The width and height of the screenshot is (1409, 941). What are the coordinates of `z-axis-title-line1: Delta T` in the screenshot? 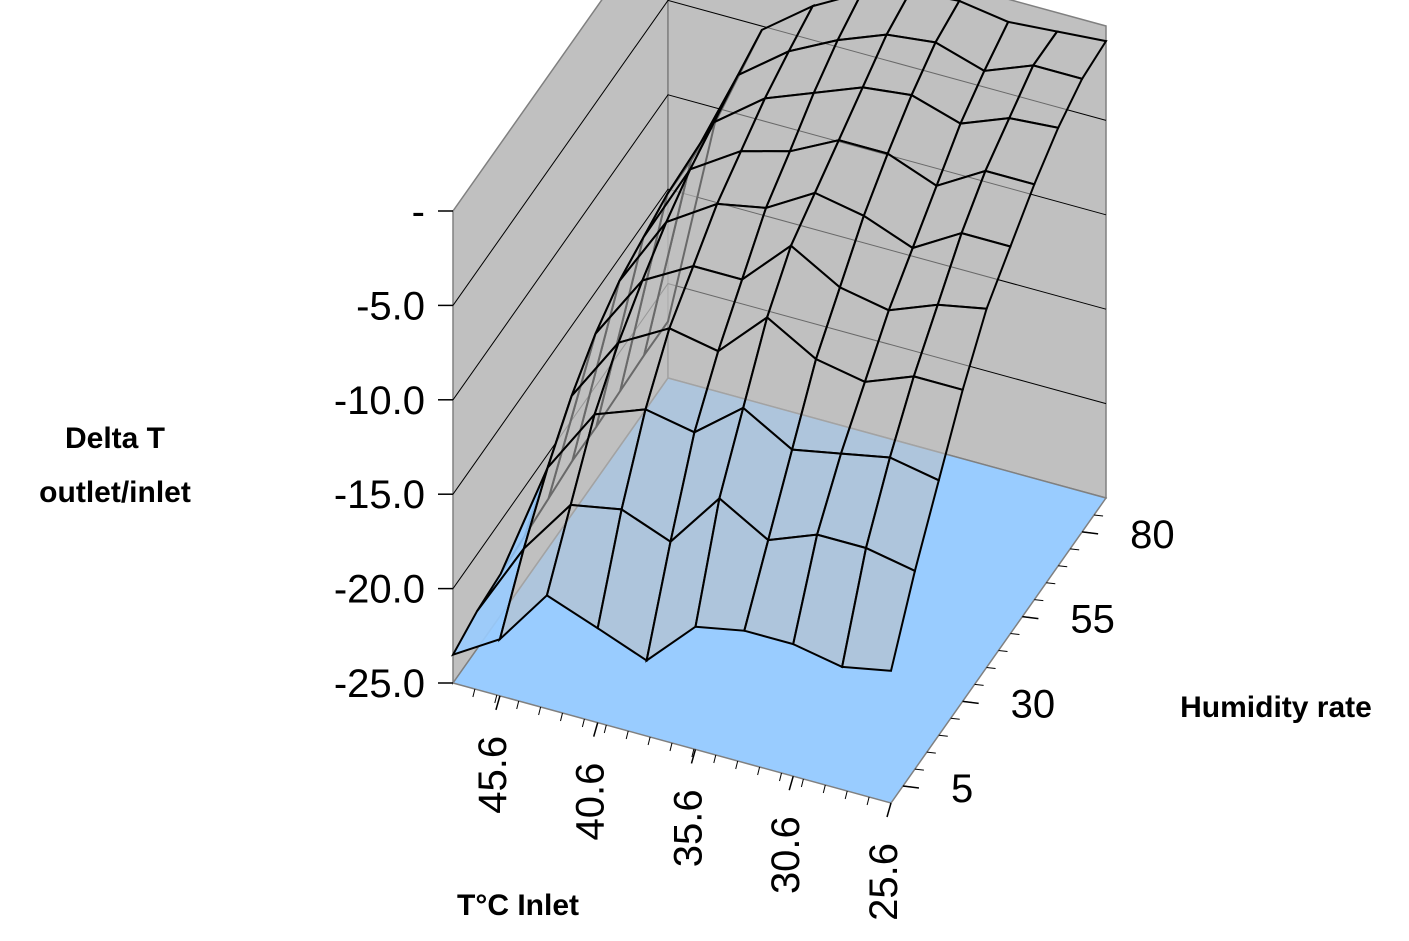 It's located at (115, 438).